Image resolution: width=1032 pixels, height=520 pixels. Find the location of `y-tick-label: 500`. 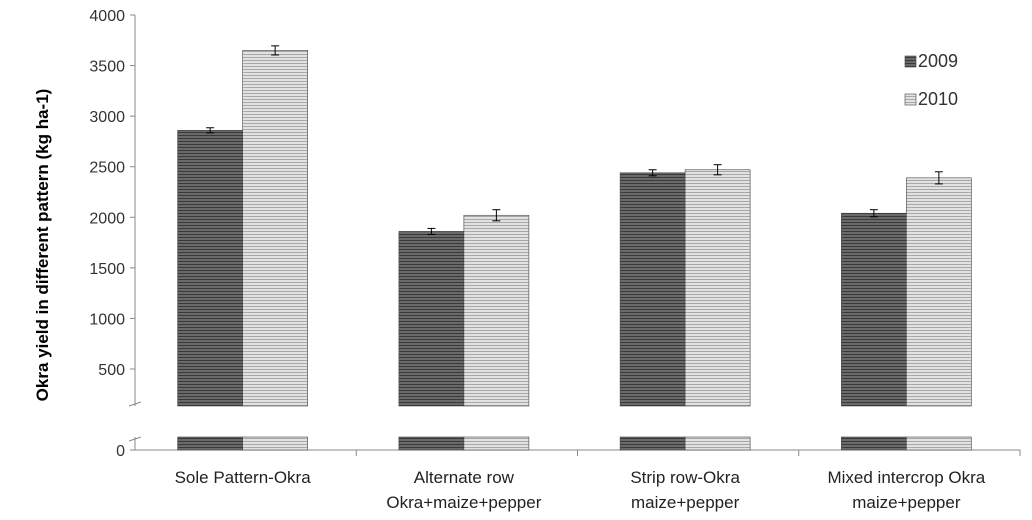

y-tick-label: 500 is located at coordinates (111, 370).